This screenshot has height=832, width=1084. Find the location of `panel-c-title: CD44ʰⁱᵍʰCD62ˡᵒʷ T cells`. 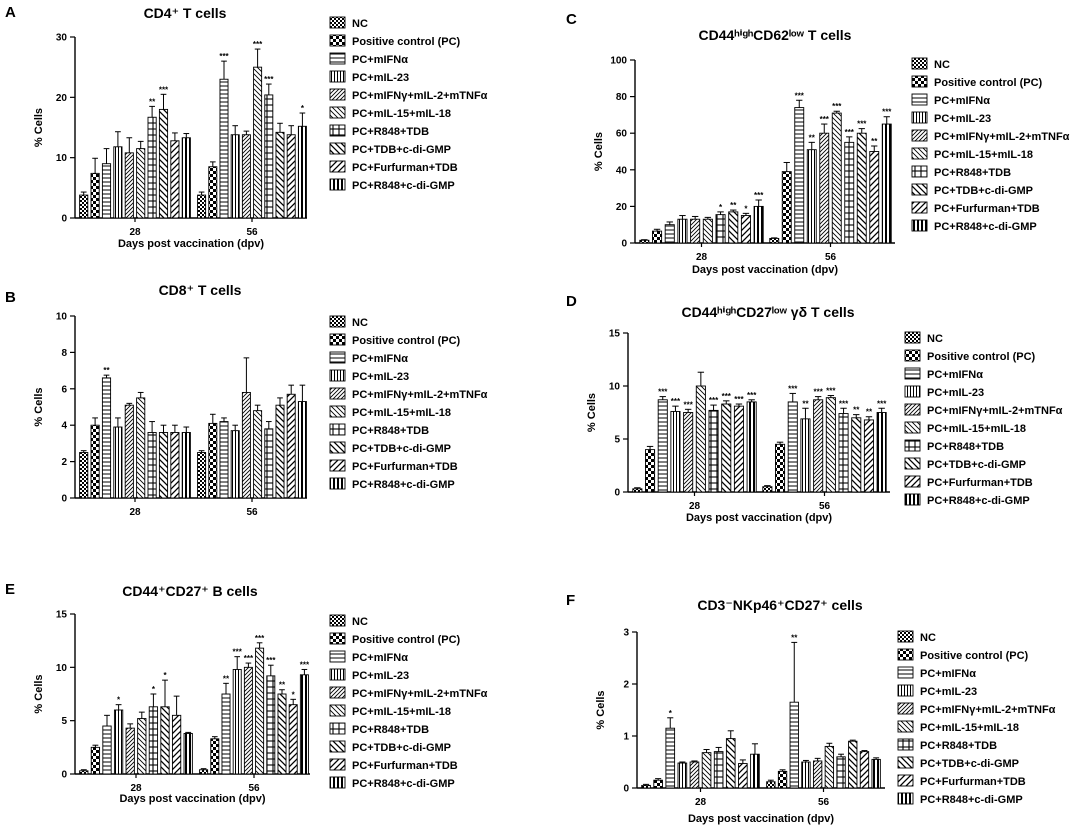

panel-c-title: CD44ʰⁱᵍʰCD62ˡᵒʷ T cells is located at coordinates (775, 35).